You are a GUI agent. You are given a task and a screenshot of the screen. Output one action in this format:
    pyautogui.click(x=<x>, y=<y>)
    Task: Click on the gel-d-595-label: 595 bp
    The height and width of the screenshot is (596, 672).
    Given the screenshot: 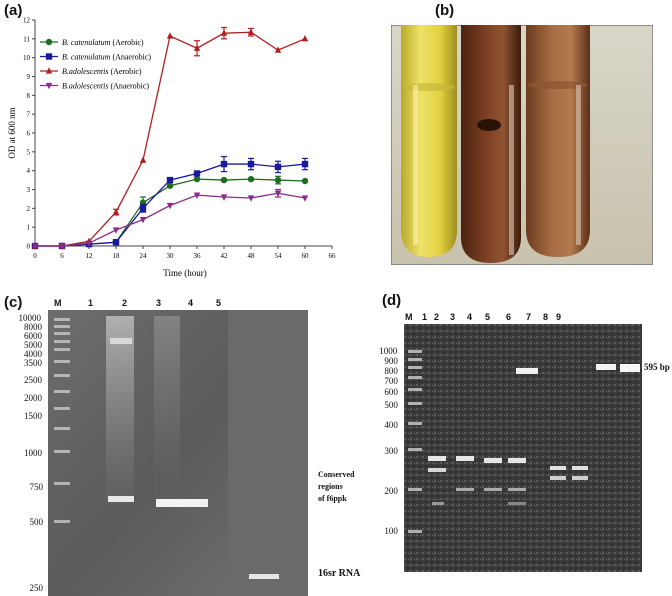 What is the action you would take?
    pyautogui.click(x=657, y=367)
    